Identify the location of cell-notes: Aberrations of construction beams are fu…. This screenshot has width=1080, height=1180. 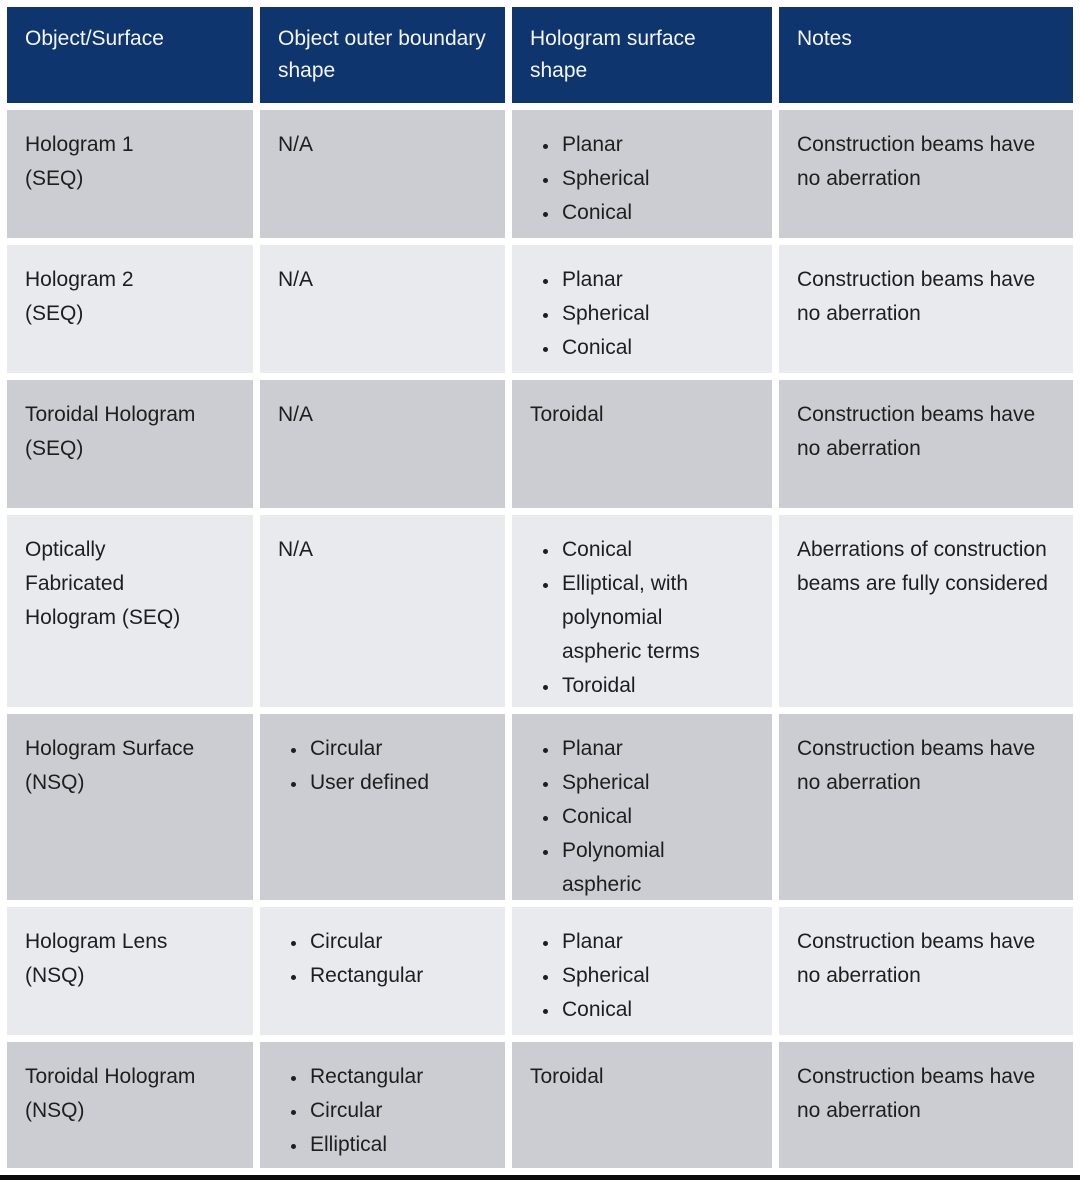
(926, 611).